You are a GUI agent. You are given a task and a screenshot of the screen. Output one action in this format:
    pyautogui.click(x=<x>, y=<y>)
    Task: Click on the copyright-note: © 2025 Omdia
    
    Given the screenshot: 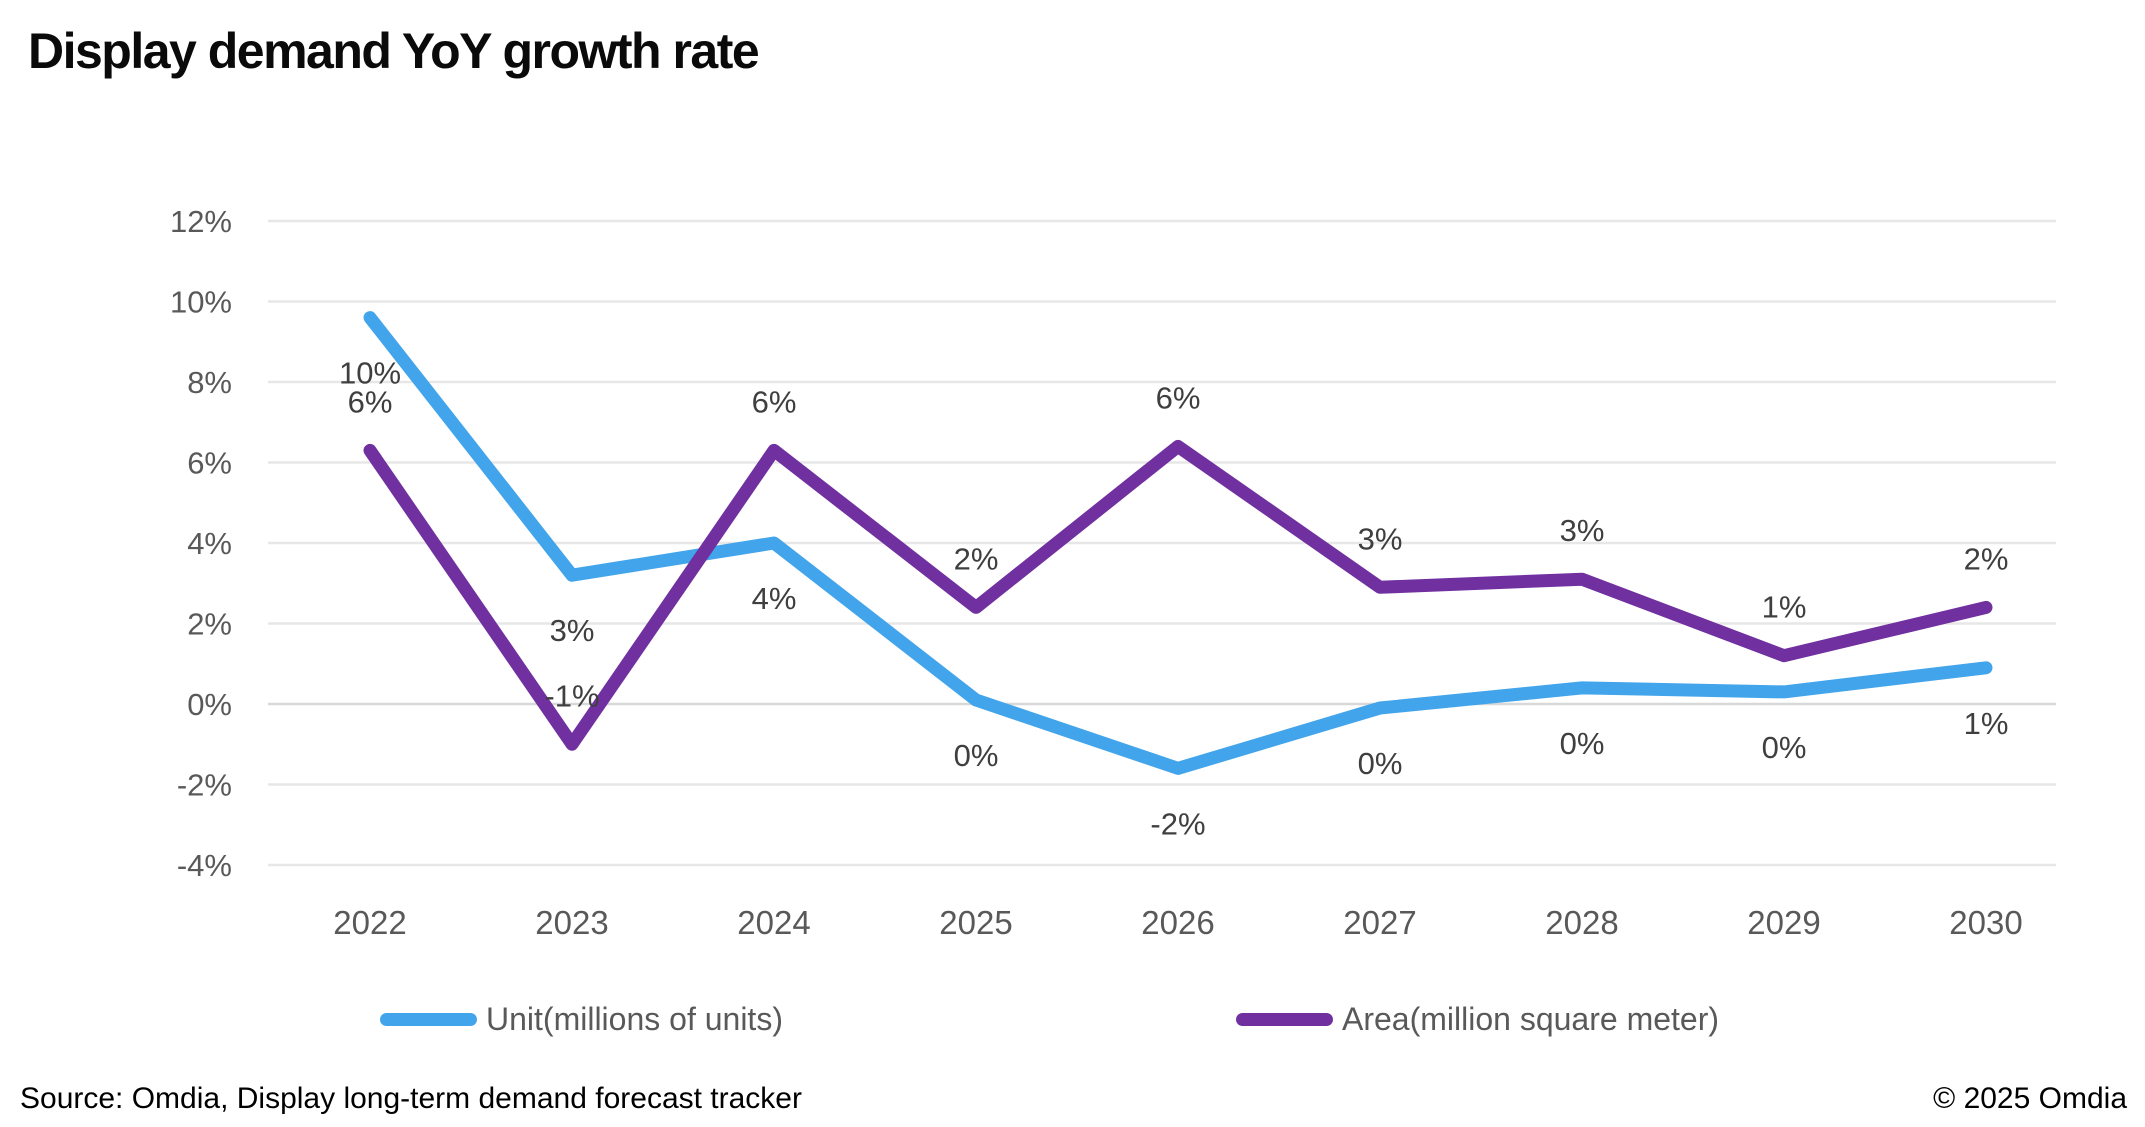 What is the action you would take?
    pyautogui.click(x=2030, y=1098)
    